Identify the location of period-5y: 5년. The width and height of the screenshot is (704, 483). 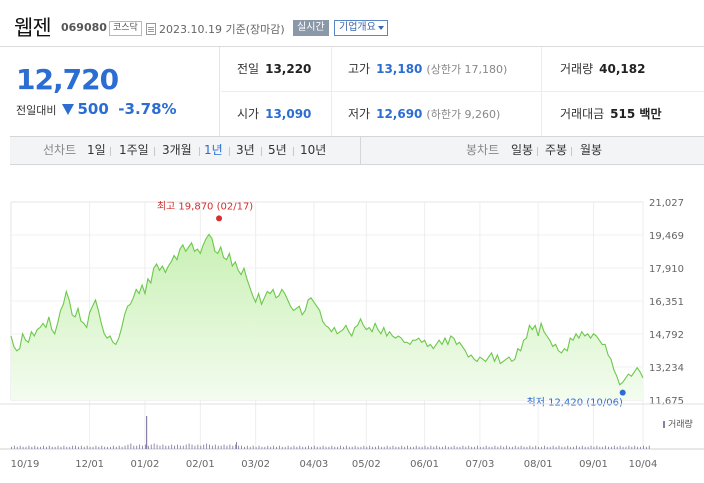
(277, 150).